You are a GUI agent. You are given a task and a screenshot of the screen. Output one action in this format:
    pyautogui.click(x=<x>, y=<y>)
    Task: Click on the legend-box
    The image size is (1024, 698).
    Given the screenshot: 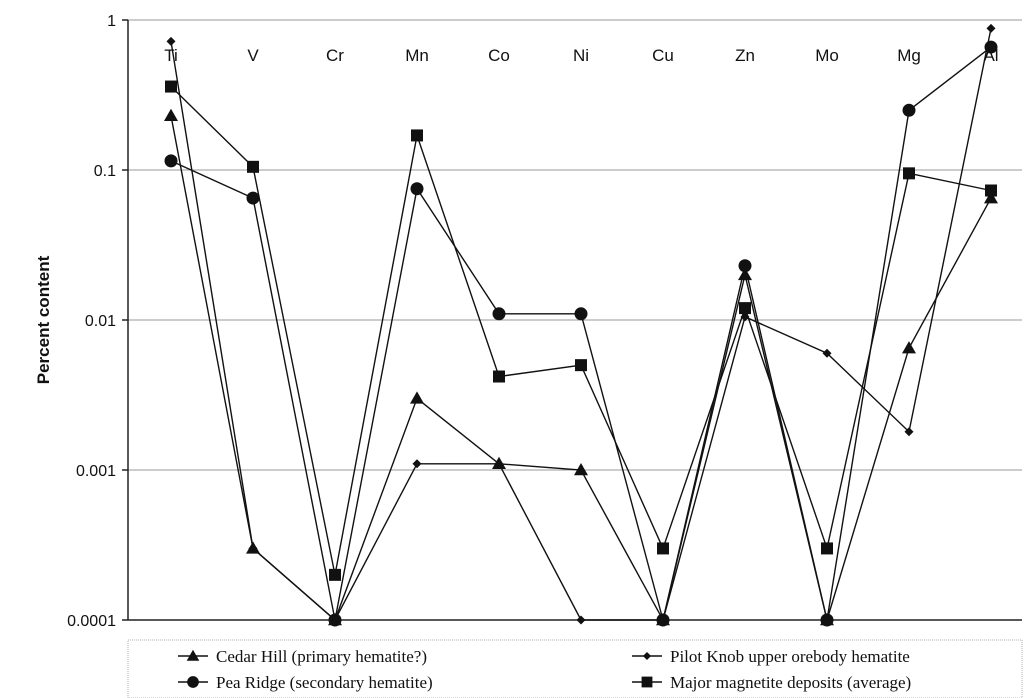 What is the action you would take?
    pyautogui.click(x=575, y=668)
    